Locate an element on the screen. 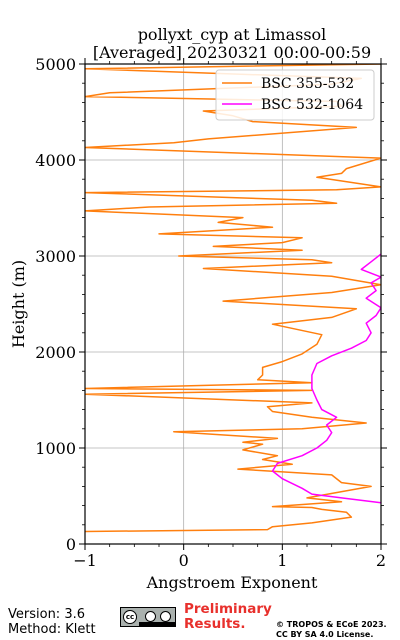  y-tick-label: 4000 is located at coordinates (55, 160).